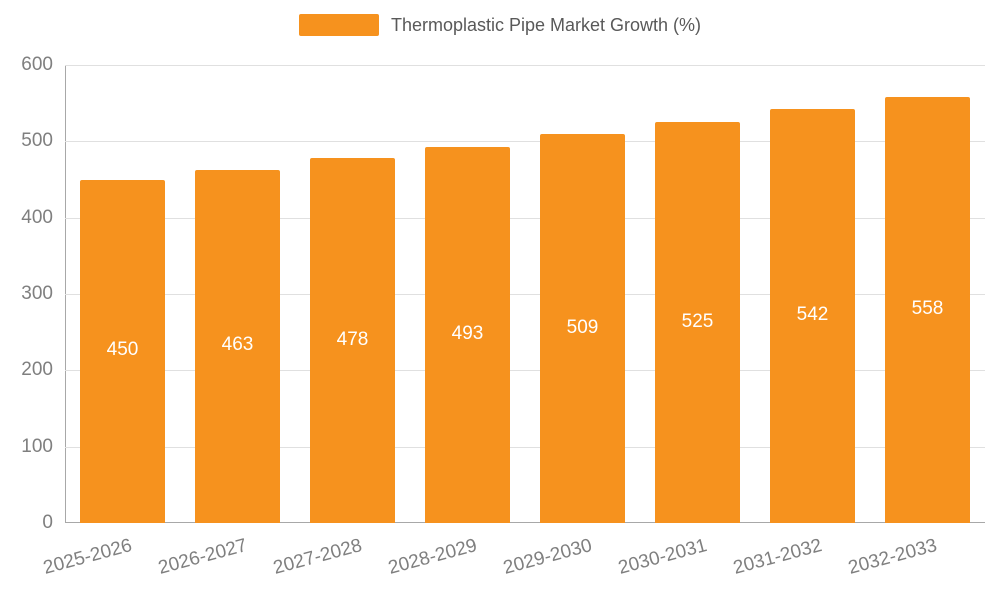 The width and height of the screenshot is (1000, 600). Describe the element at coordinates (37, 141) in the screenshot. I see `y-axis-tick-label: 500` at that location.